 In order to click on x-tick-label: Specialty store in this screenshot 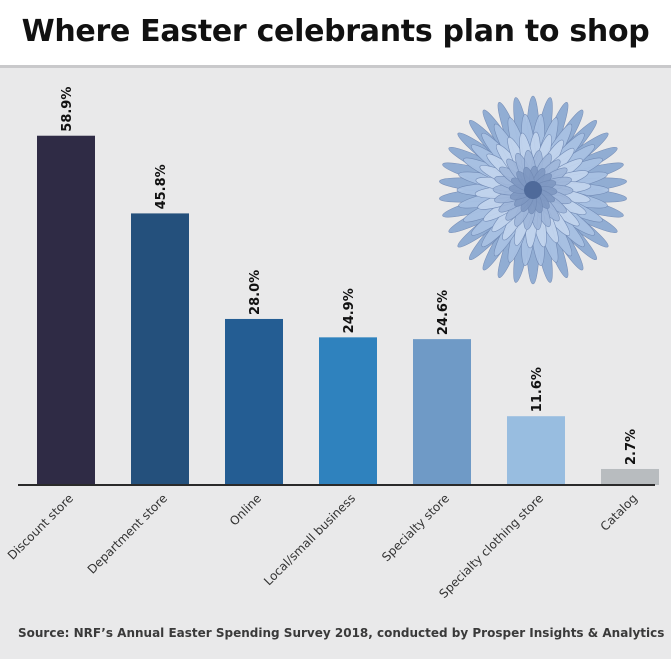, I will do `click(415, 527)`.